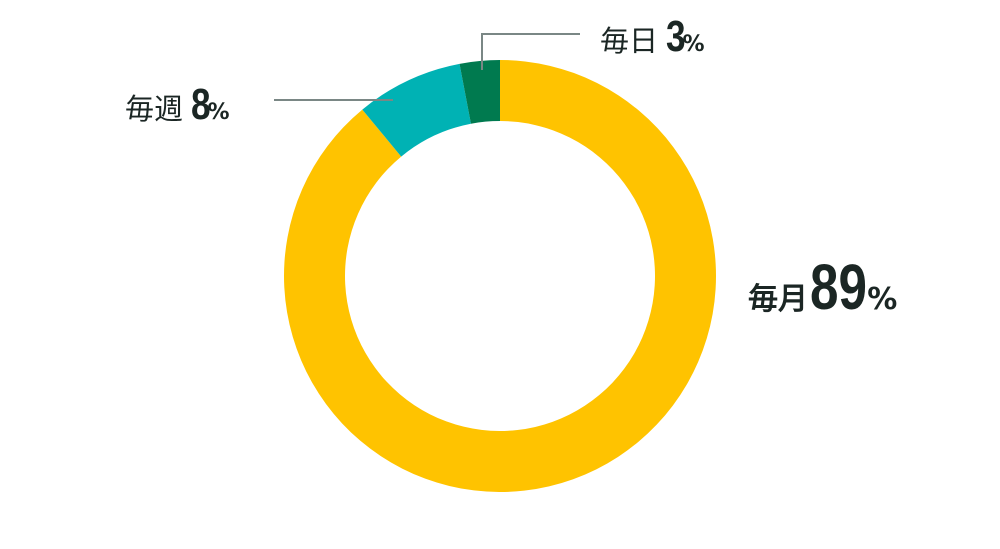  Describe the element at coordinates (629, 41) in the screenshot. I see `label-daily-category: 毎日` at that location.